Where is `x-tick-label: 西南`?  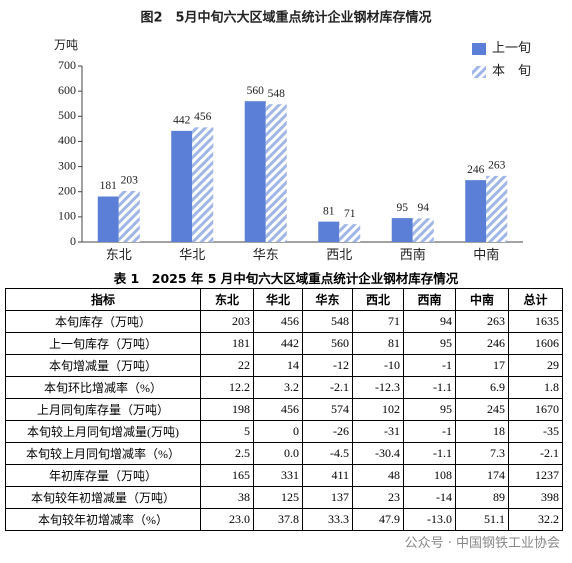 x-tick-label: 西南 is located at coordinates (413, 254).